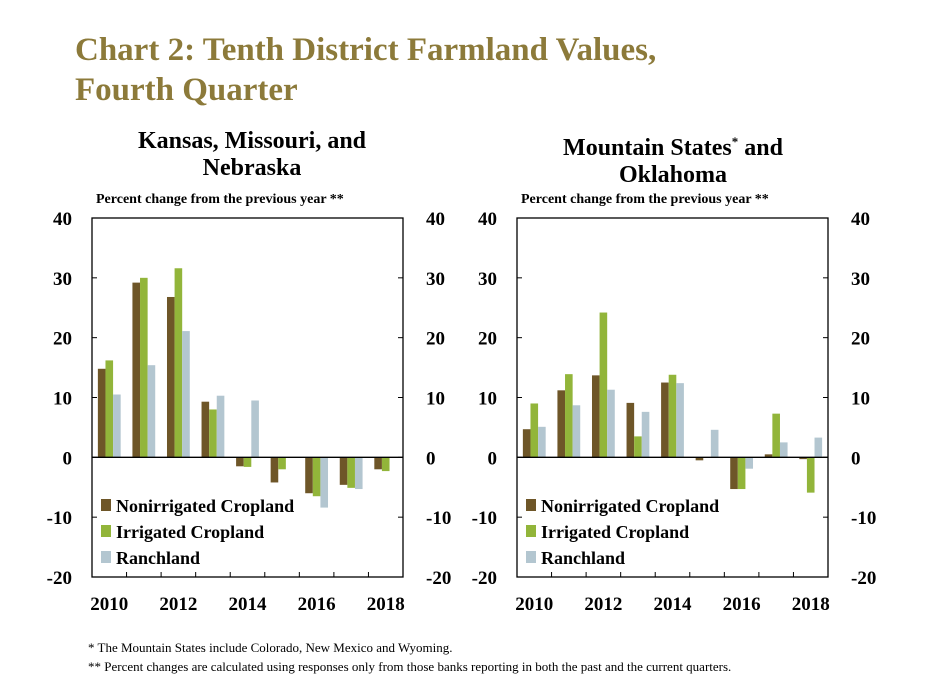 The image size is (925, 694). I want to click on y-tick-label-left-right: 0, so click(493, 458).